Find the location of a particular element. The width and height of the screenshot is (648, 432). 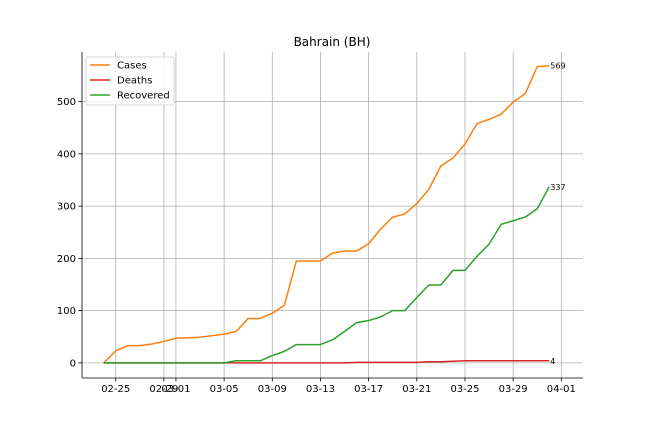

legend-label-recovered: Recovered is located at coordinates (143, 96).